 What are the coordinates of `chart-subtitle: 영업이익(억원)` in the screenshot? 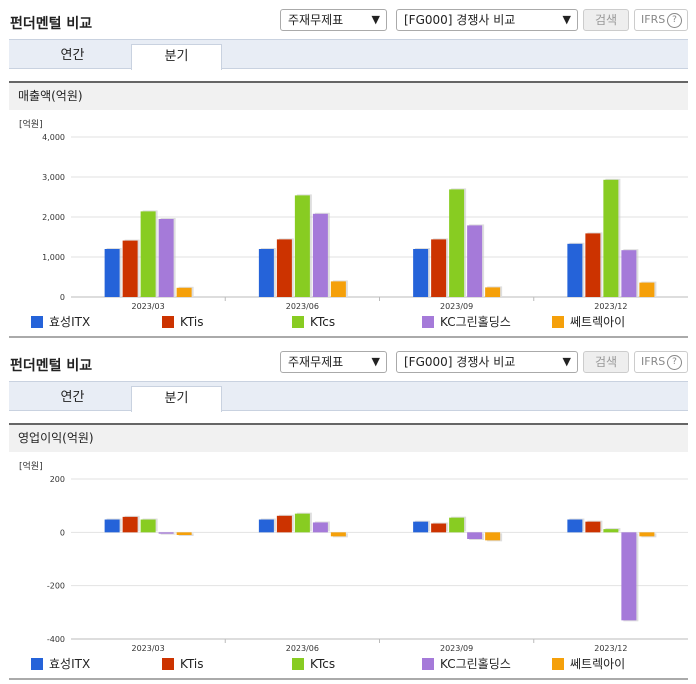 It's located at (348, 437).